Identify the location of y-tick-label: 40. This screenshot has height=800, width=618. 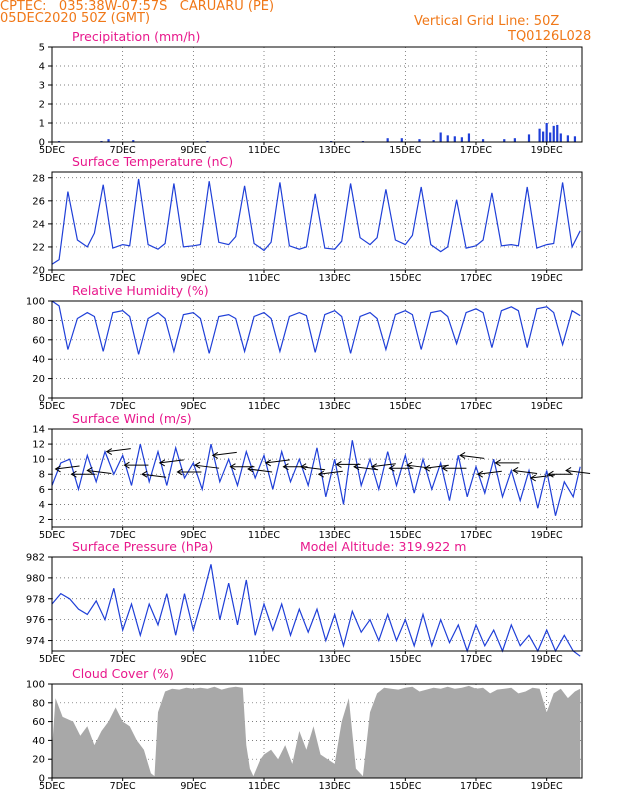
(38, 741).